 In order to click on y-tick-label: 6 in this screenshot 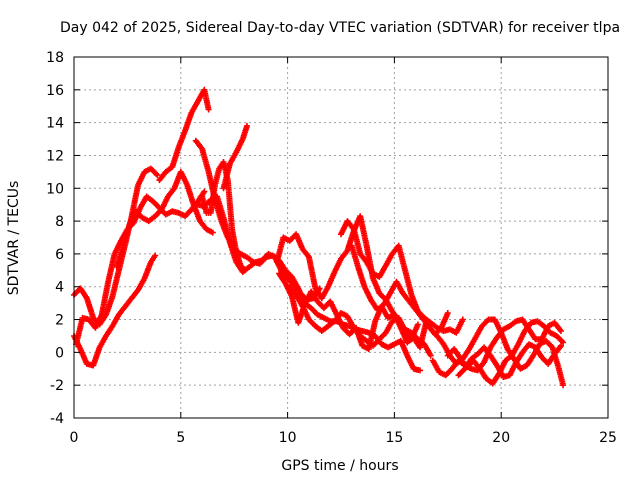, I will do `click(59, 255)`.